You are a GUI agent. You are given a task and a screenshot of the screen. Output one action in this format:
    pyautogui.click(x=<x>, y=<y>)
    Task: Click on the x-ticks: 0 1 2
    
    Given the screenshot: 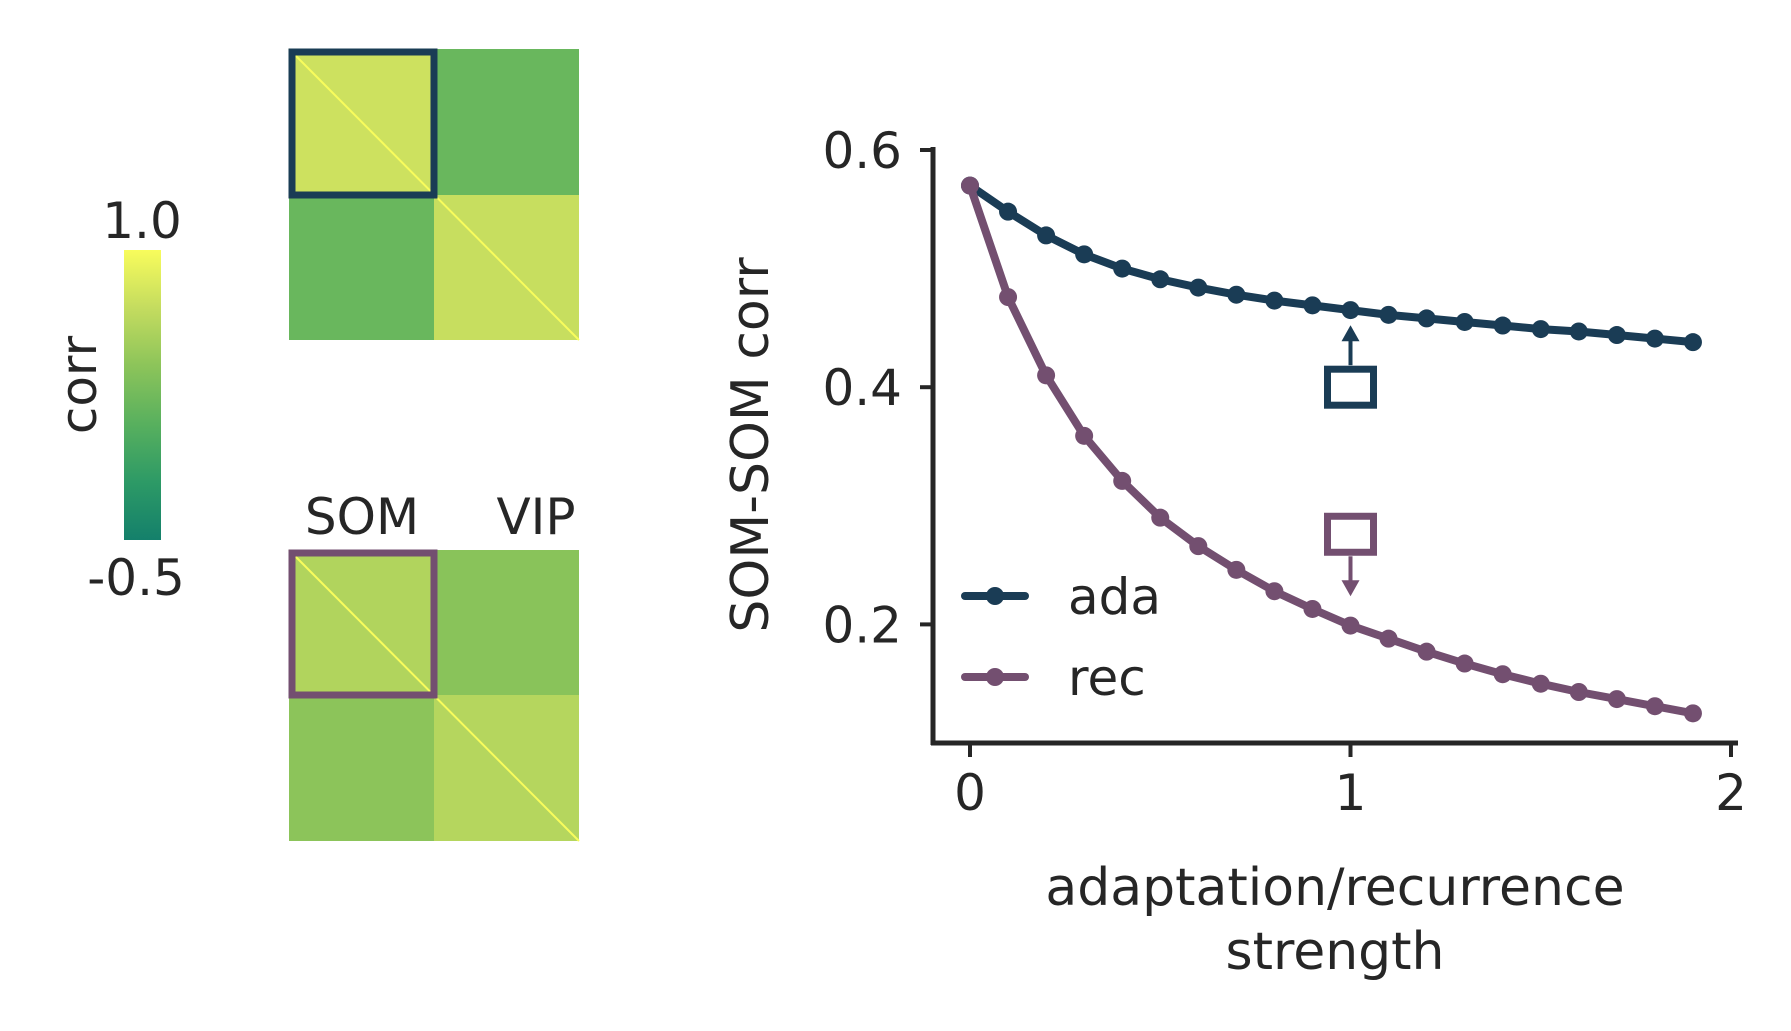 What is the action you would take?
    pyautogui.click(x=1350, y=782)
    